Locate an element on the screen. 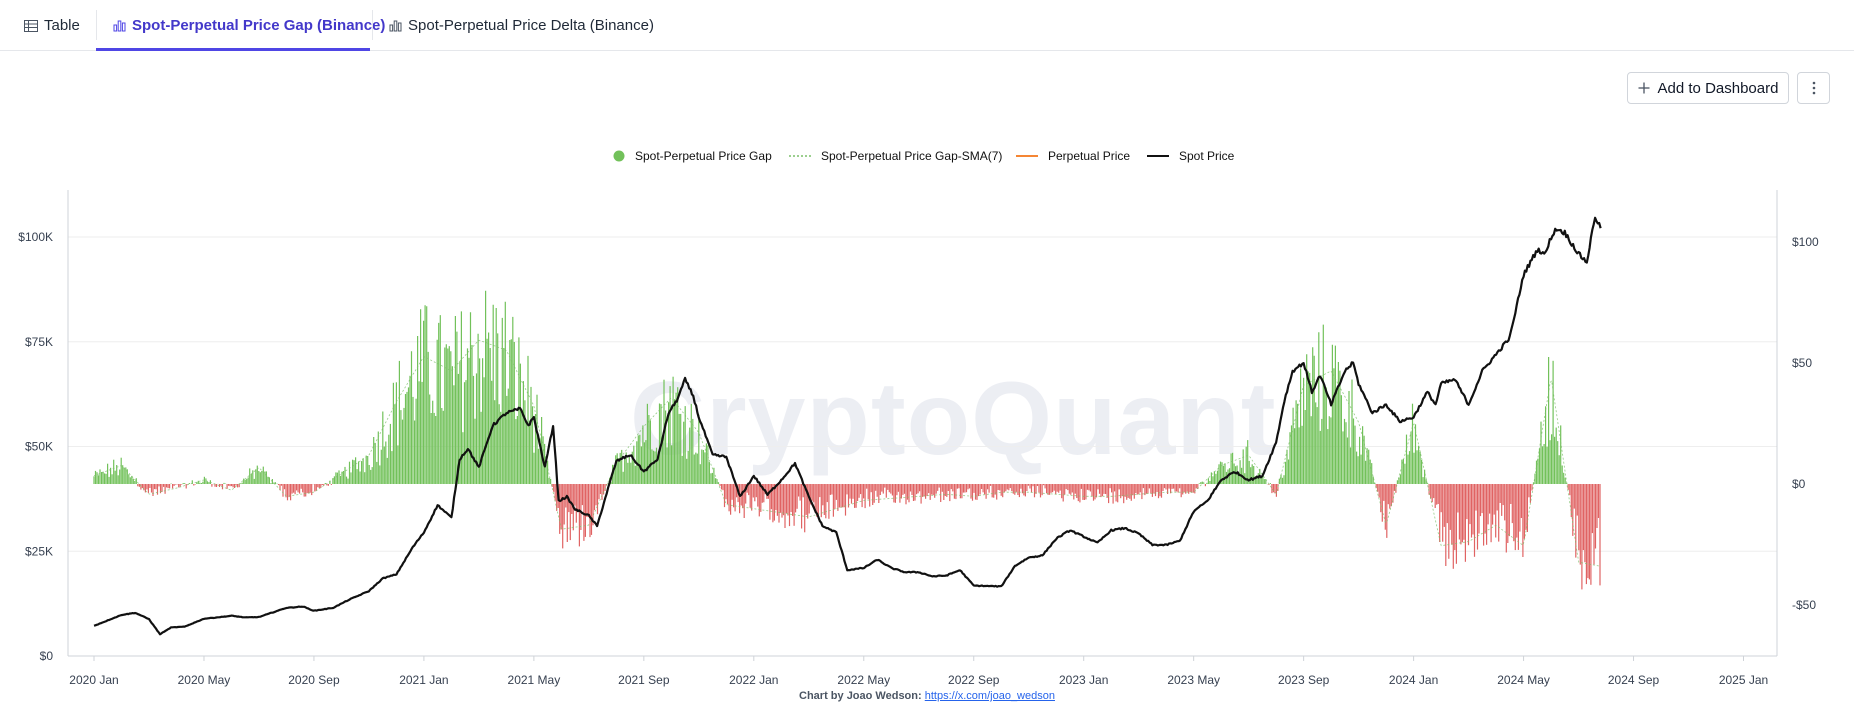 This screenshot has height=718, width=1854. left-axis-tick-label: $100K is located at coordinates (35, 237).